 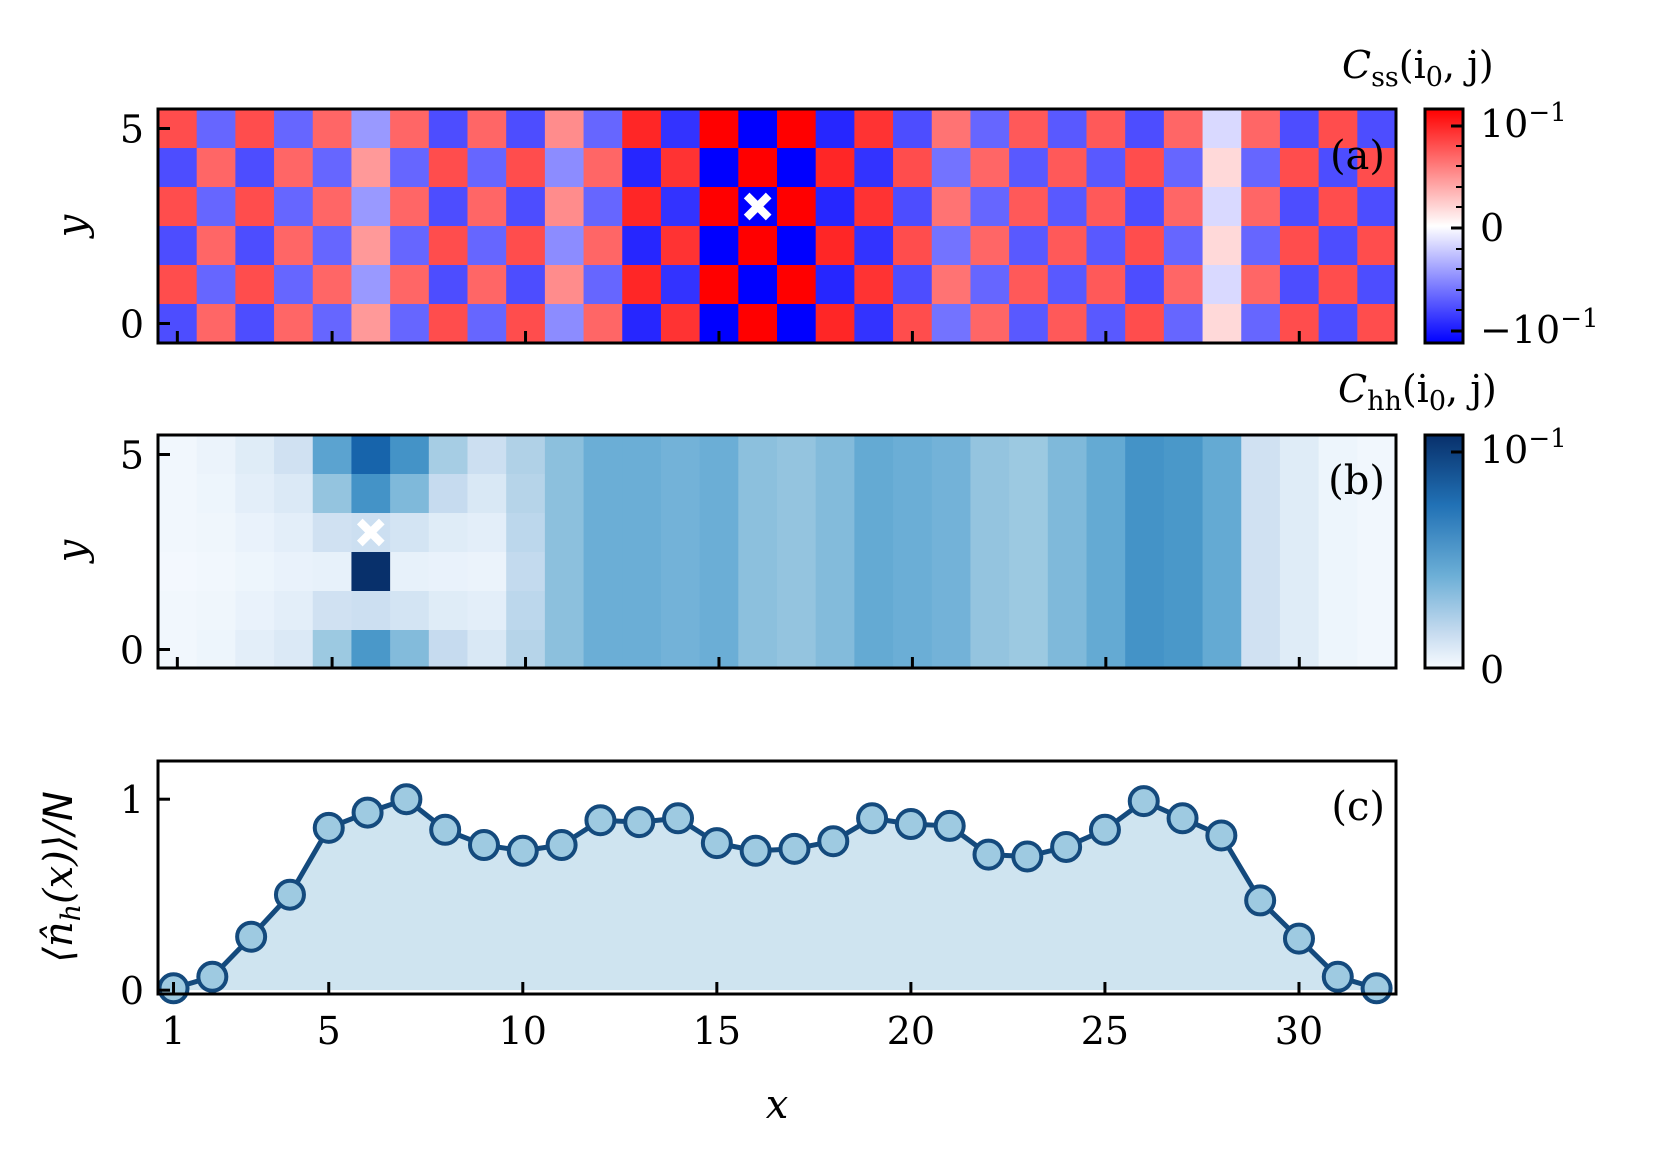 I want to click on heatmap-a-marker, so click(x=757, y=206).